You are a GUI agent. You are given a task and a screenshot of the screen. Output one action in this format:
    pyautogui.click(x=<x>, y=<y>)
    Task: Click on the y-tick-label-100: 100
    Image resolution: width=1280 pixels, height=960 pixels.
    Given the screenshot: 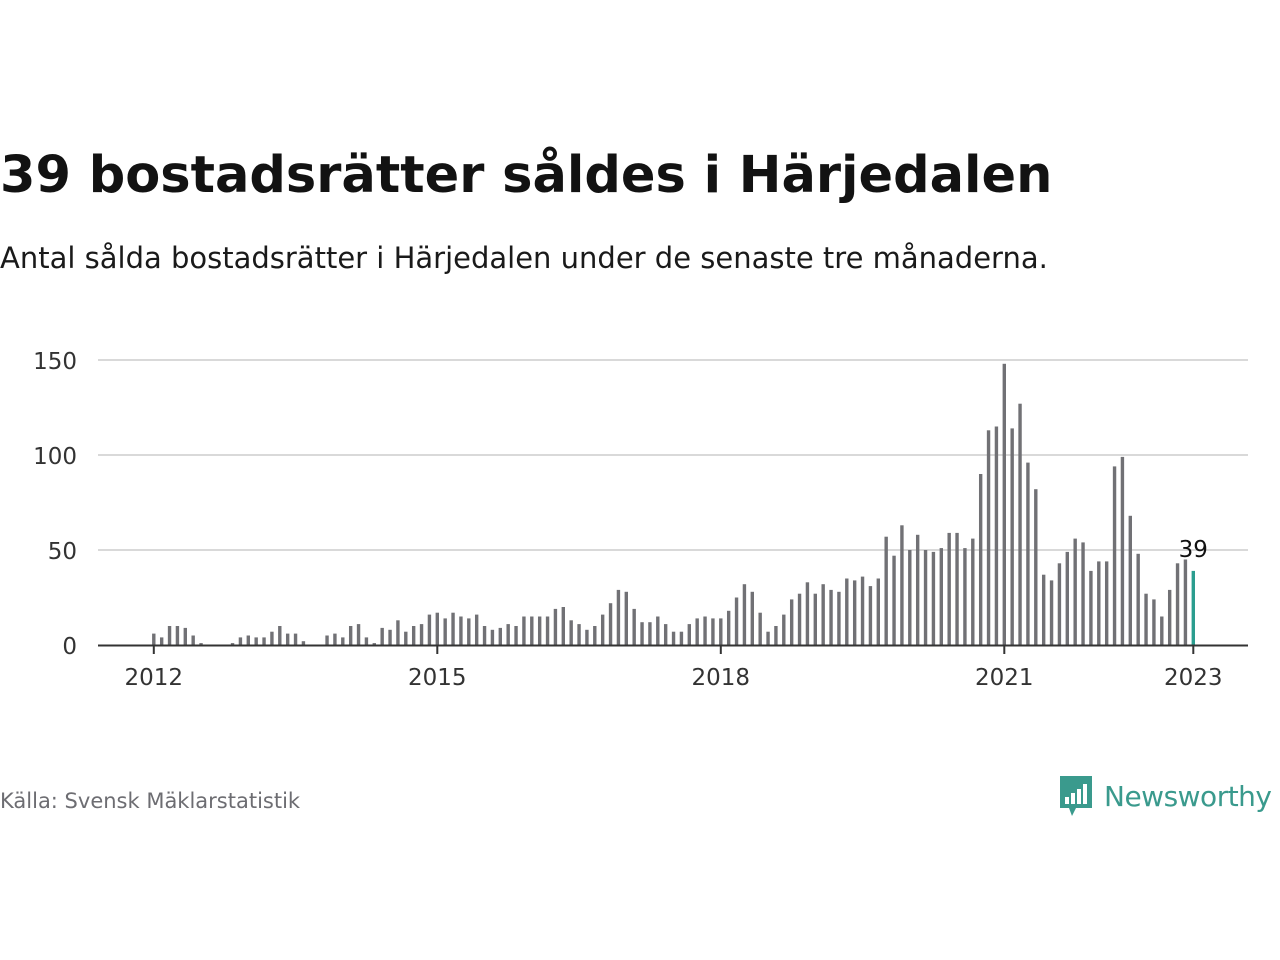 What is the action you would take?
    pyautogui.click(x=55, y=457)
    